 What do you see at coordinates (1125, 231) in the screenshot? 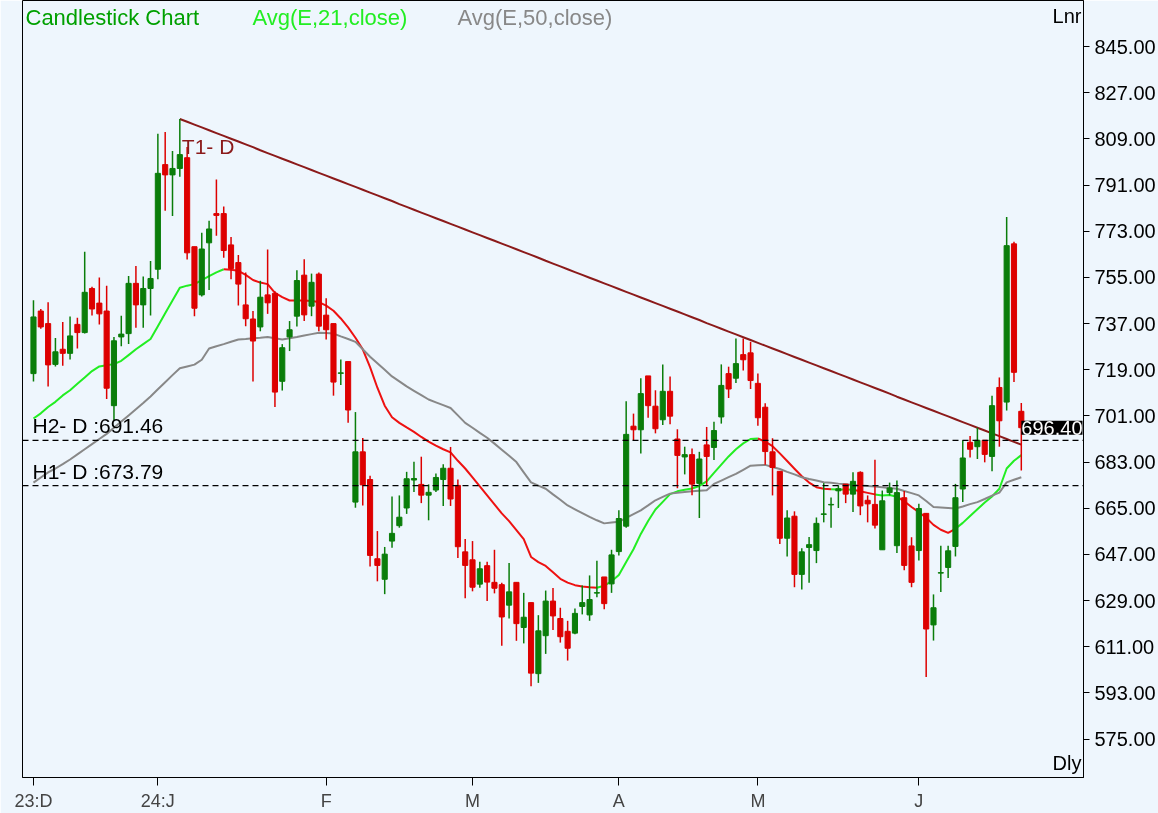
I see `y-tick-label: 773.00` at bounding box center [1125, 231].